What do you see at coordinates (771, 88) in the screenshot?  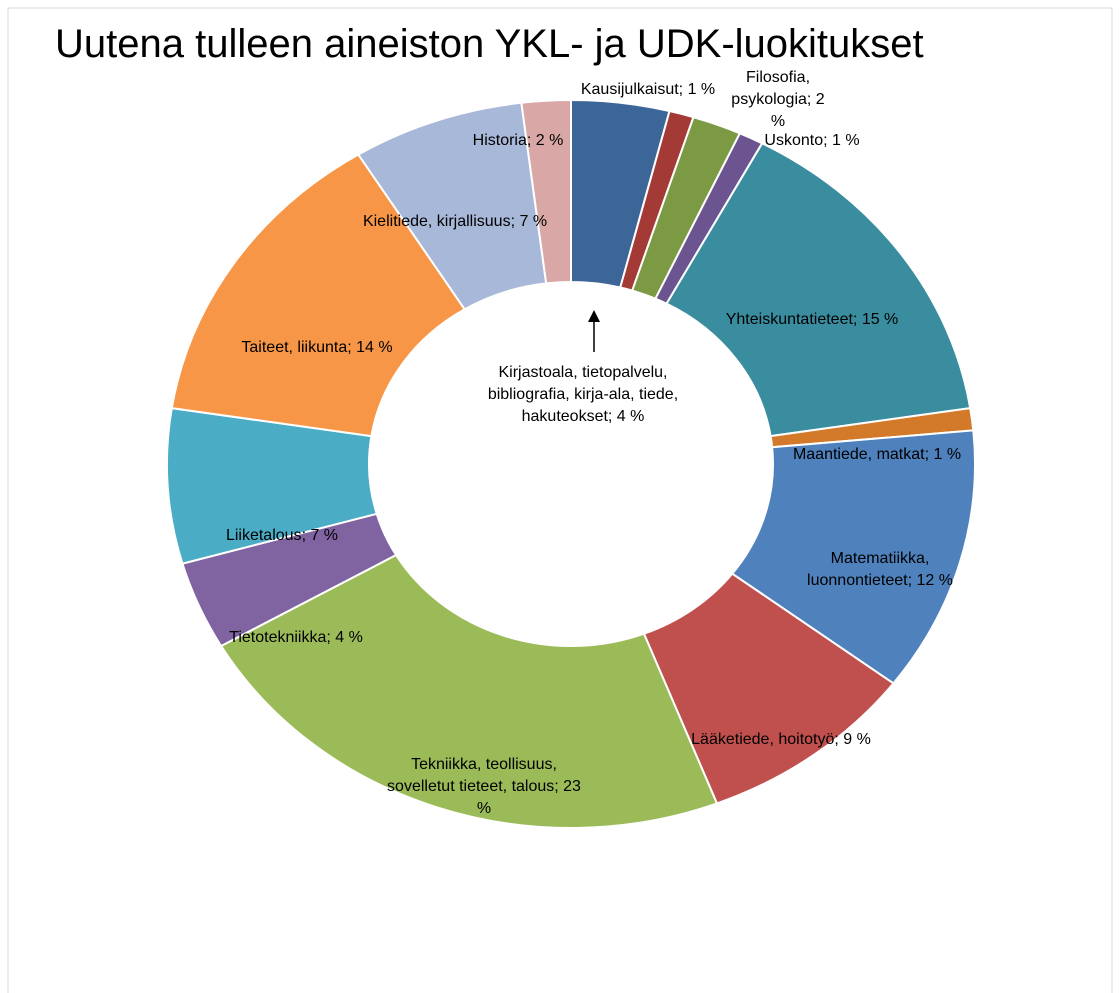 I see `label-name: Filosofia, psykologia` at bounding box center [771, 88].